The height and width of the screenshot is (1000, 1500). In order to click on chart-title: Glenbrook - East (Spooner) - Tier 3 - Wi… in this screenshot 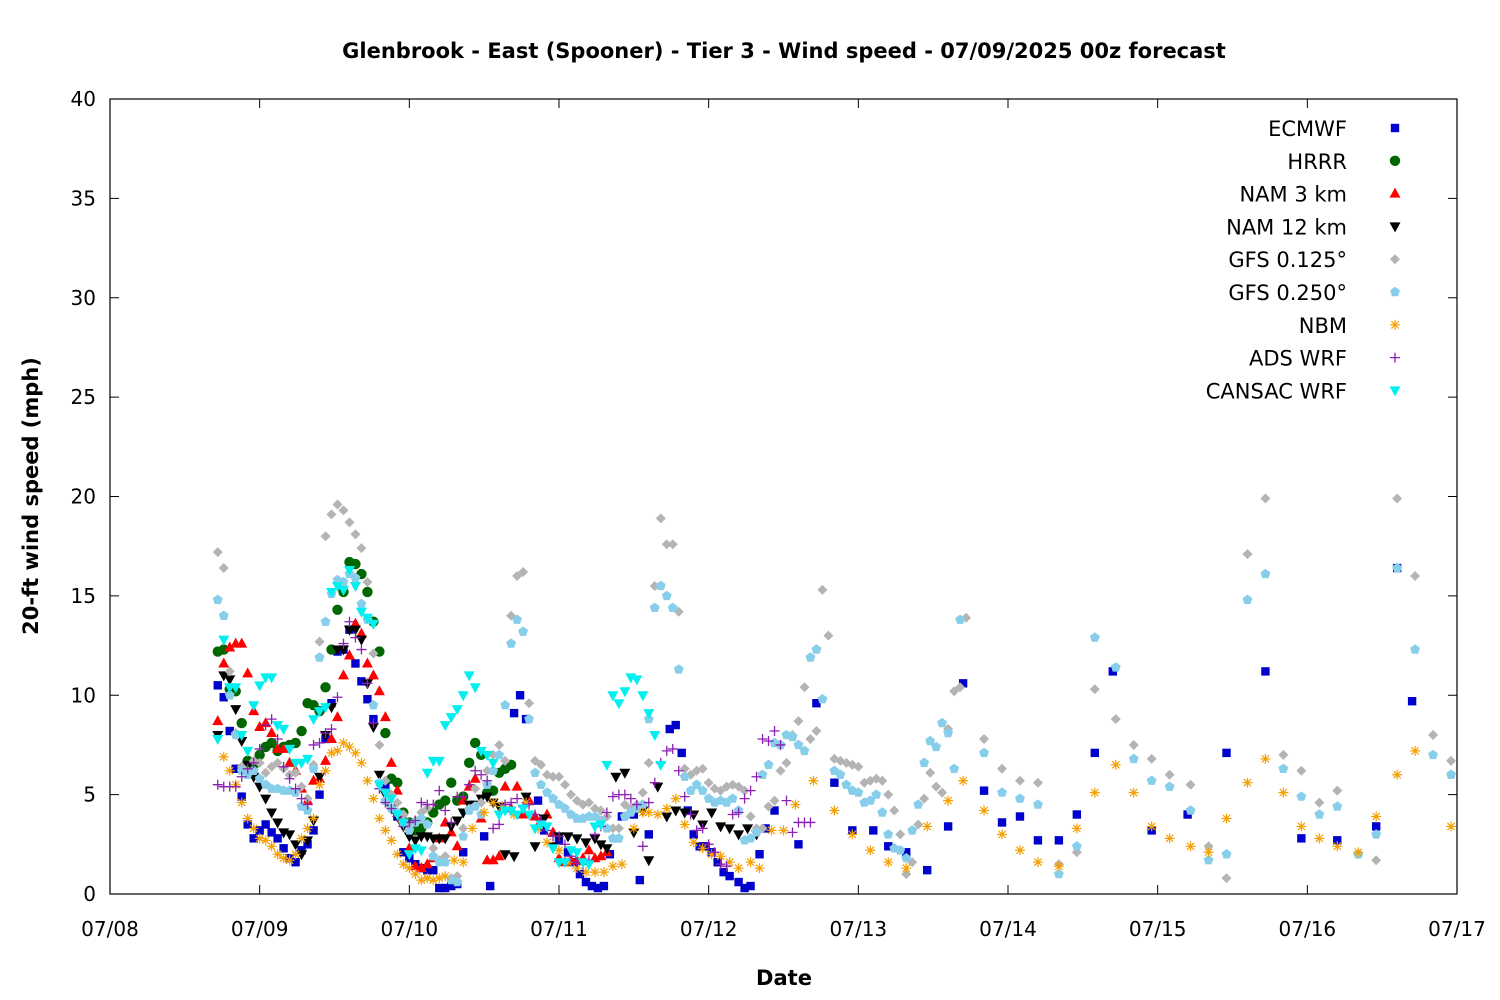, I will do `click(784, 51)`.